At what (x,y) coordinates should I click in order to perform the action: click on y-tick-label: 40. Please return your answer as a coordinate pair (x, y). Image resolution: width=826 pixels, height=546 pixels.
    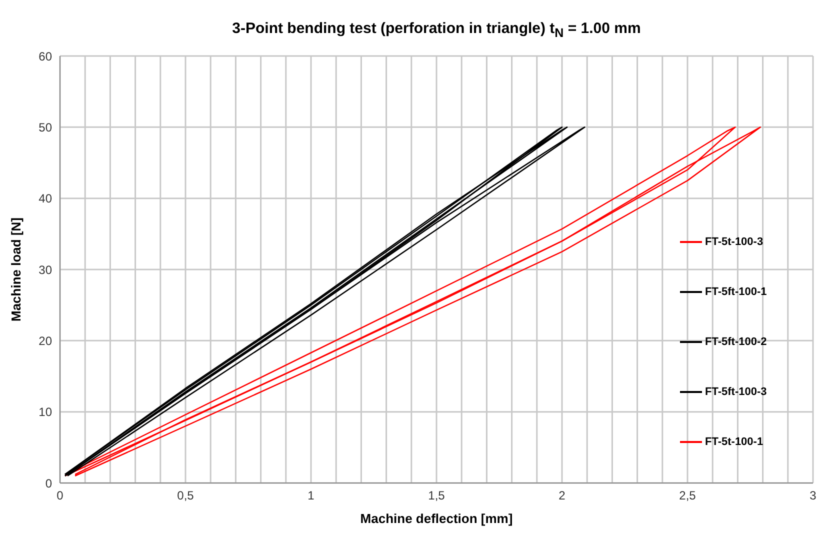
    Looking at the image, I should click on (45, 199).